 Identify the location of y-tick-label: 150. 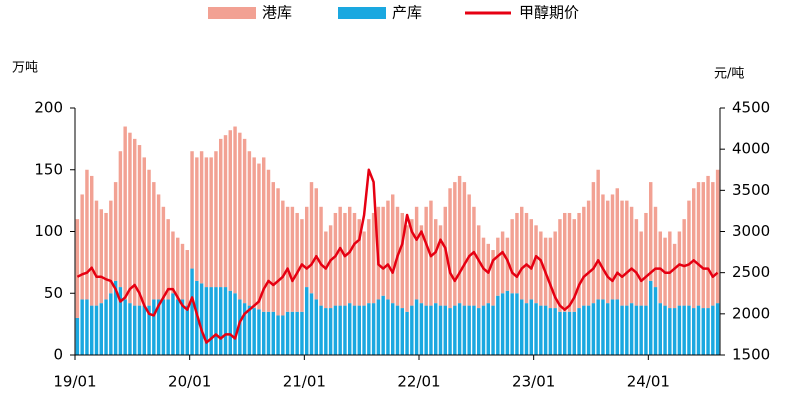
(48, 169).